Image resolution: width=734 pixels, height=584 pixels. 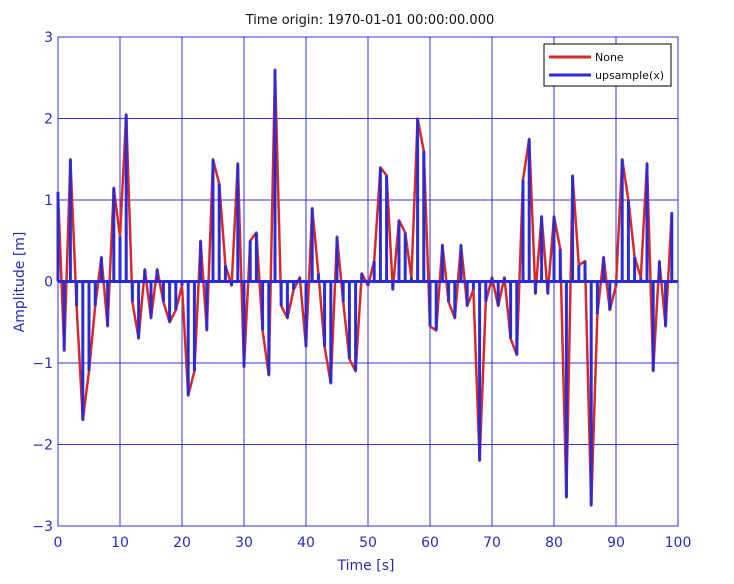 What do you see at coordinates (58, 543) in the screenshot?
I see `x-tick-label: 0` at bounding box center [58, 543].